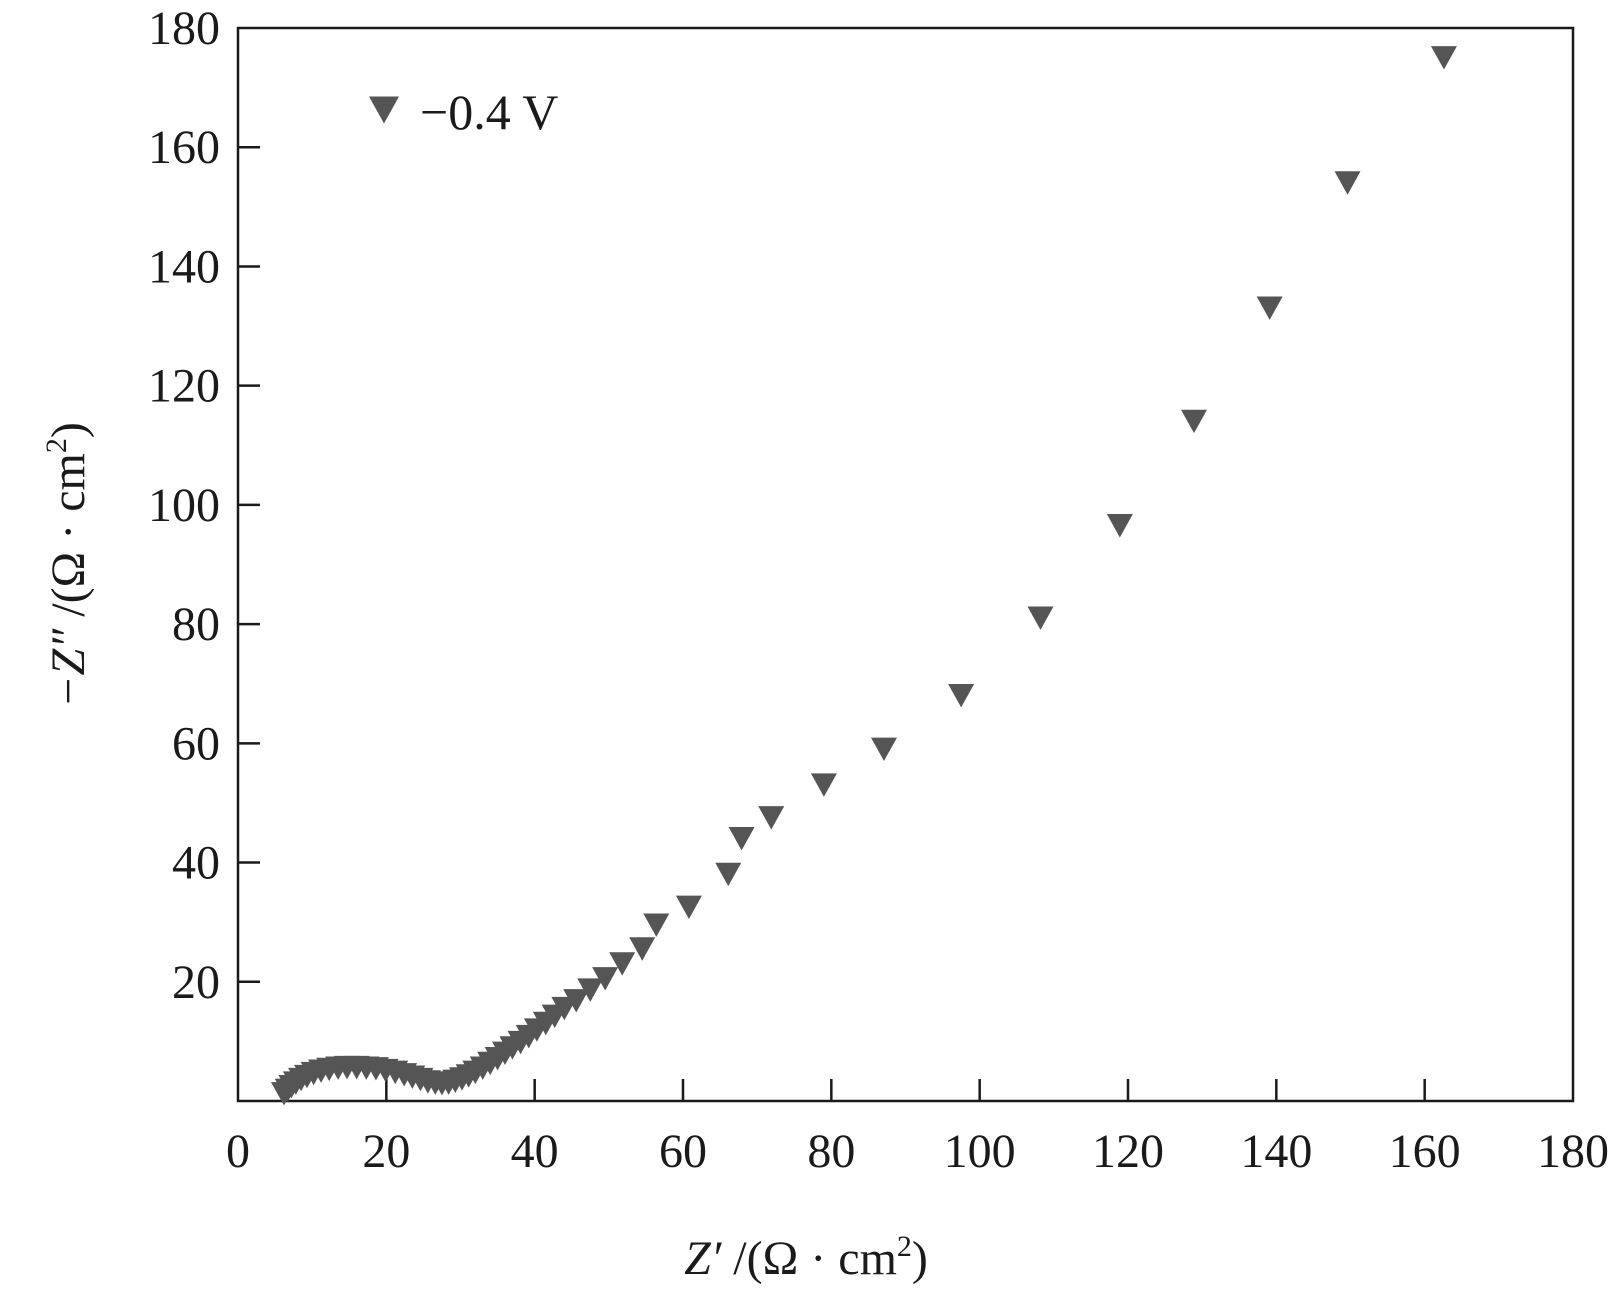 Image resolution: width=1614 pixels, height=1296 pixels. Describe the element at coordinates (806, 1257) in the screenshot. I see `x-axis-label: Z′ /(Ω · cm2)` at that location.